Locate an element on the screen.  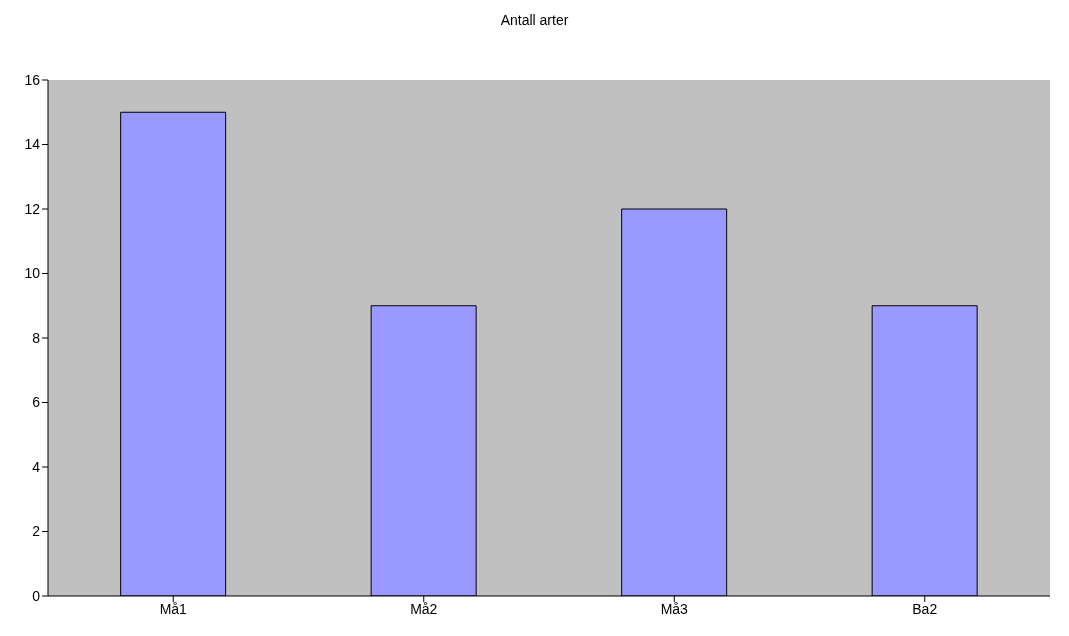
x-tick-label: Må2 is located at coordinates (424, 608).